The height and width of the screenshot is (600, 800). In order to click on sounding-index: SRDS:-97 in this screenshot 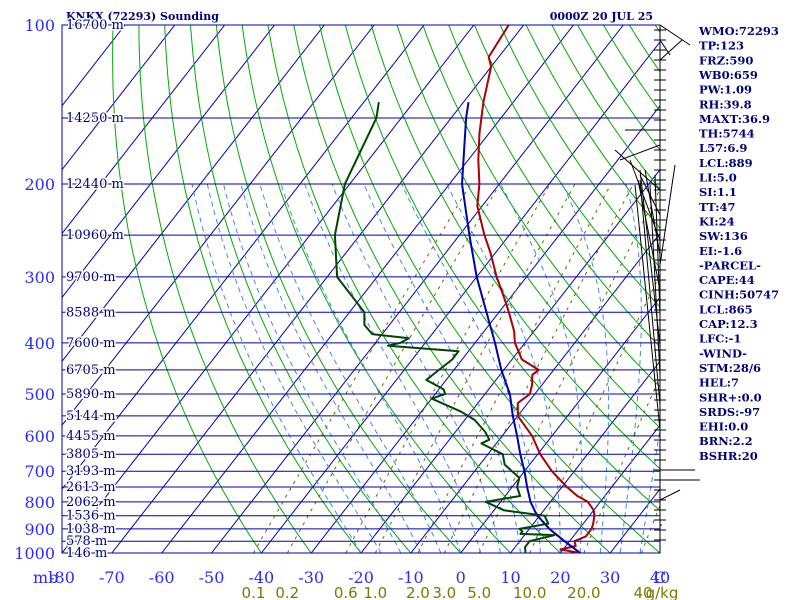, I will do `click(729, 412)`.